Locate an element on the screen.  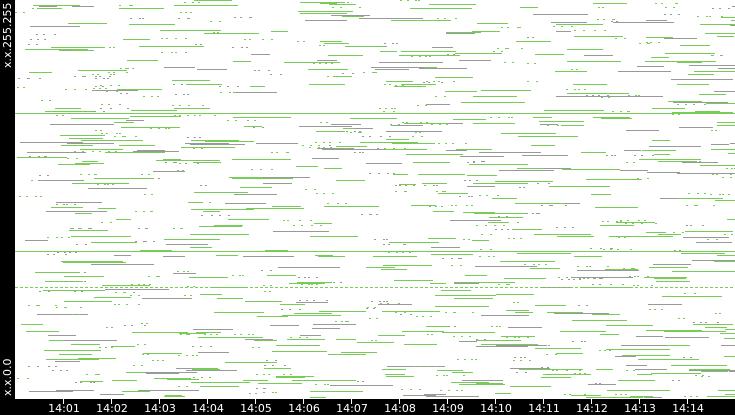
x-tick is located at coordinates (351, 401).